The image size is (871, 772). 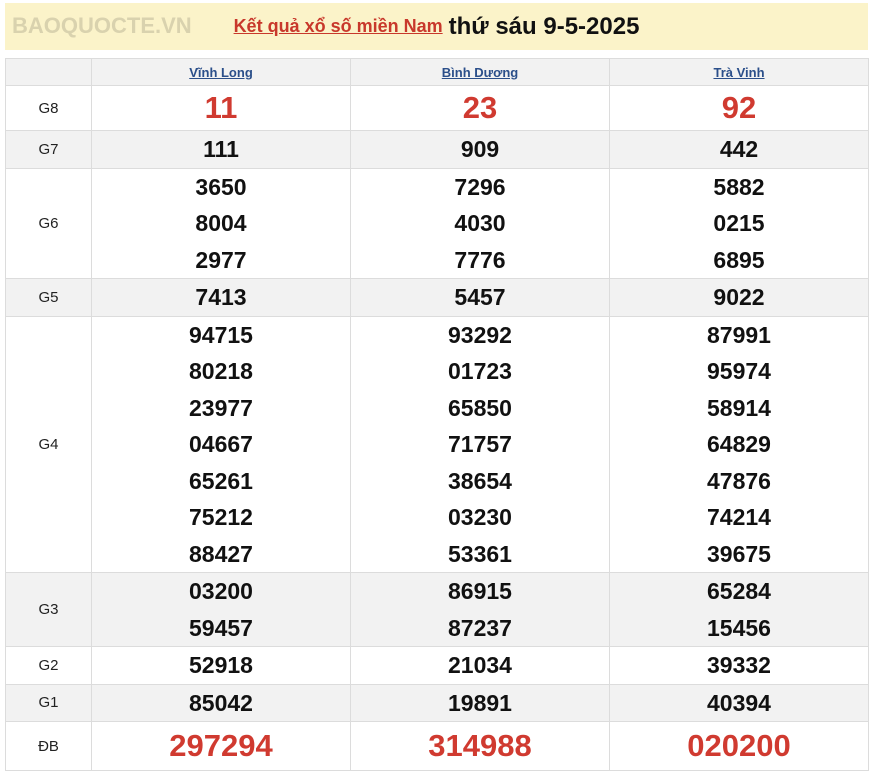 I want to click on winning-number: 297294, so click(x=221, y=745).